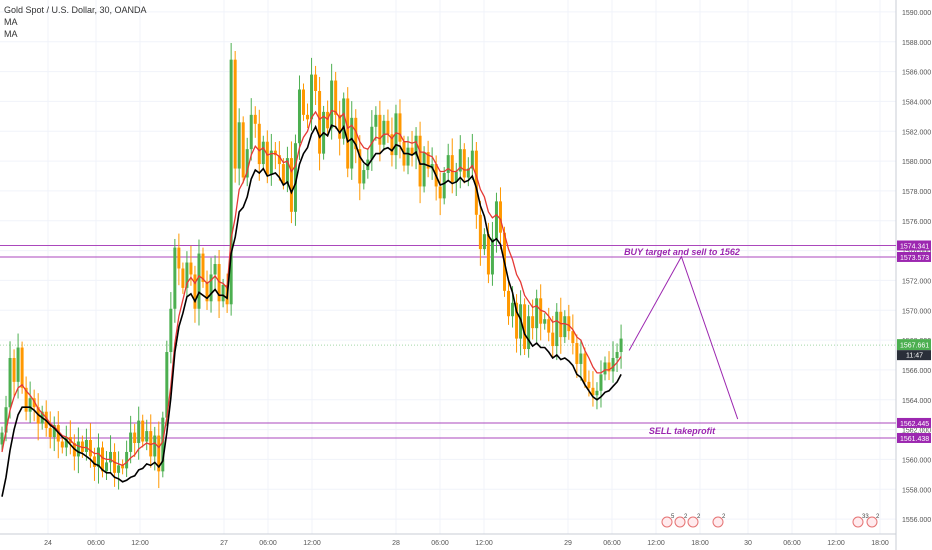  I want to click on event-count-label: 33, so click(865, 517).